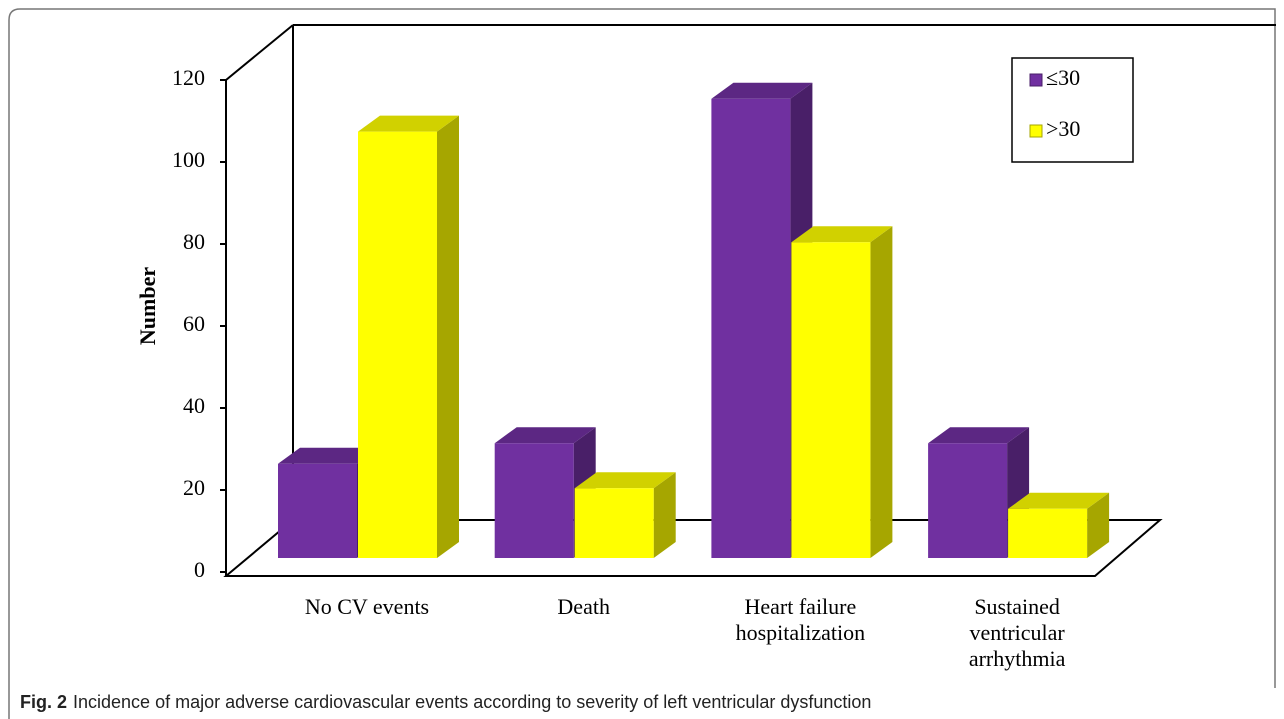 This screenshot has height=719, width=1284. Describe the element at coordinates (188, 159) in the screenshot. I see `y-tick-label: 100` at that location.